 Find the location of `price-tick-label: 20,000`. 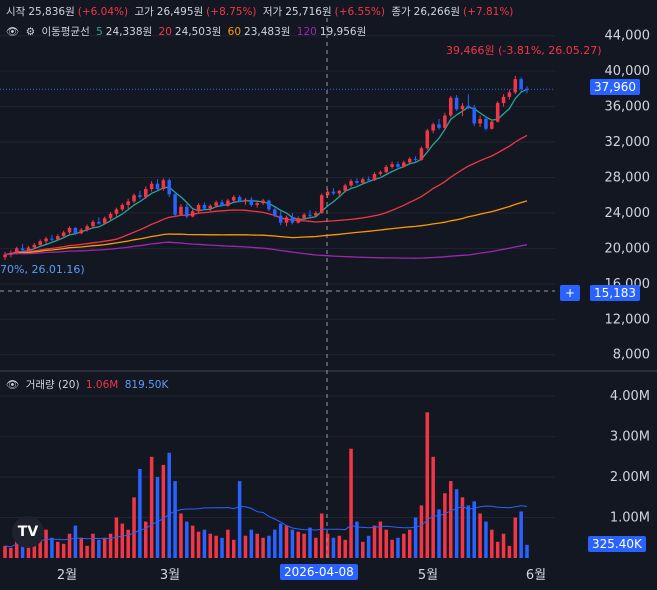

price-tick-label: 20,000 is located at coordinates (628, 248).